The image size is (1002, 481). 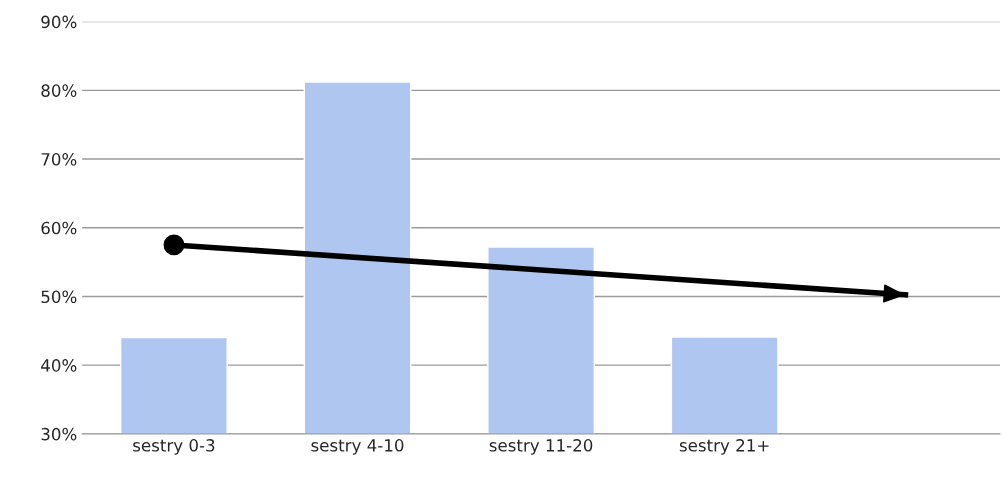 I want to click on y-tick-label: 70%, so click(x=59, y=159).